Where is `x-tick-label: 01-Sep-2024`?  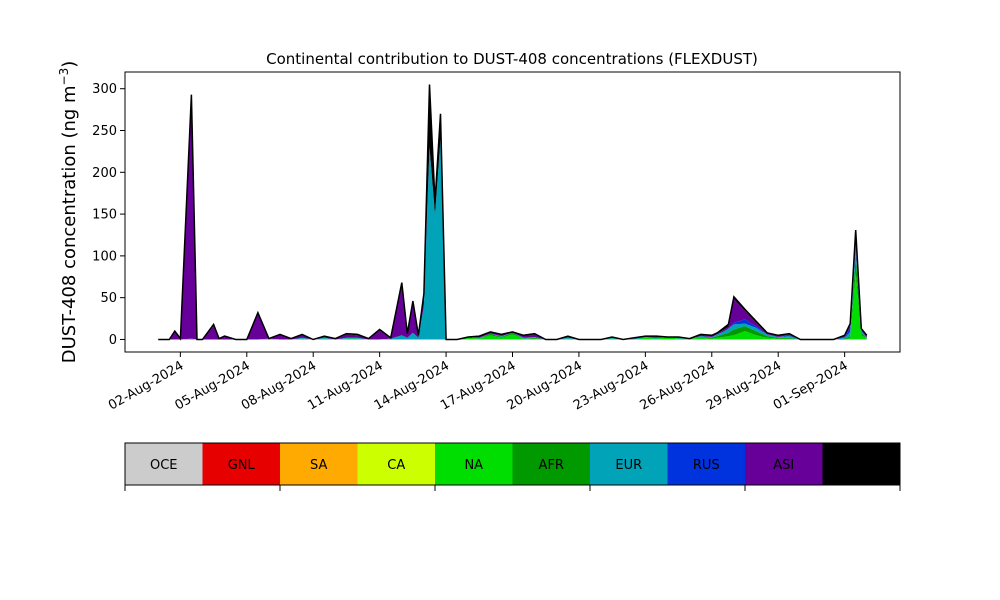
x-tick-label: 01-Sep-2024 is located at coordinates (811, 385).